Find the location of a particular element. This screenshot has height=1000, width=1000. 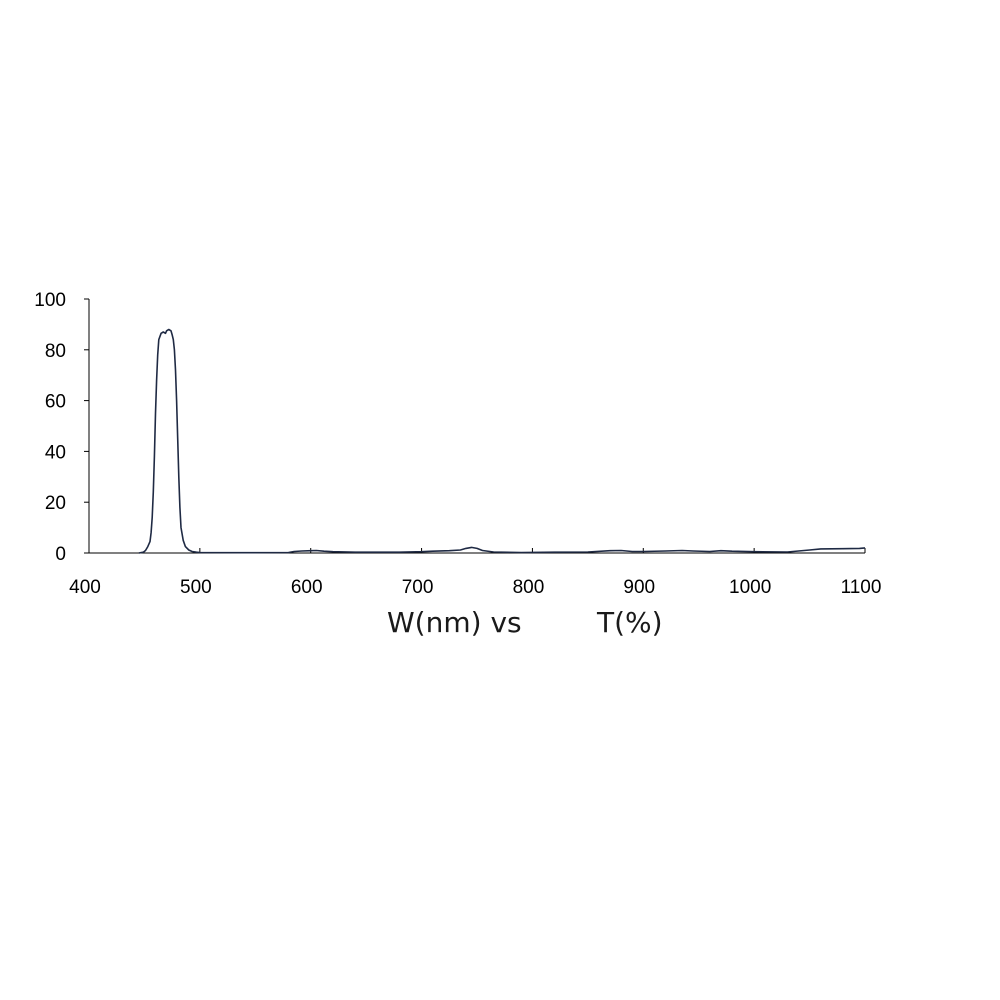

x-tick-label: 1000 is located at coordinates (750, 587).